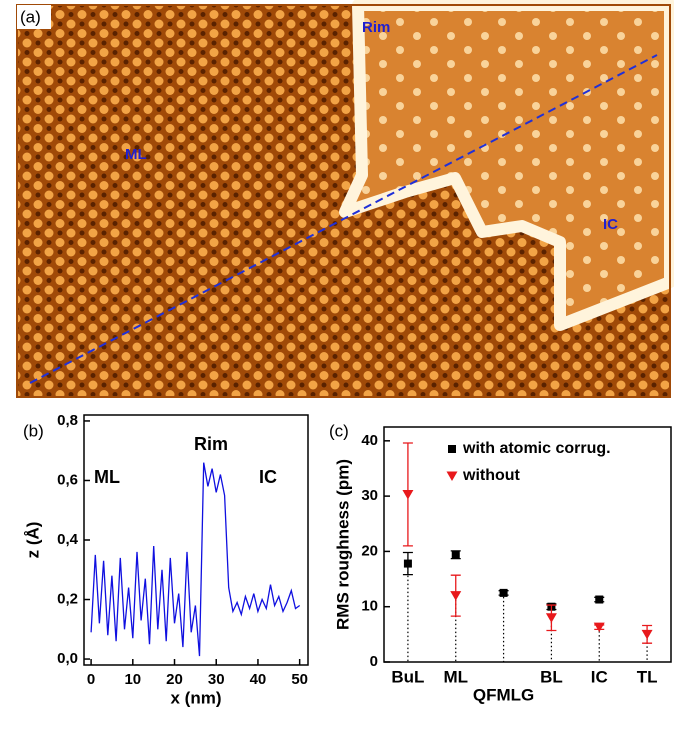 This screenshot has height=745, width=674. Describe the element at coordinates (196, 697) in the screenshot. I see `x-axis-label: x (nm)` at that location.